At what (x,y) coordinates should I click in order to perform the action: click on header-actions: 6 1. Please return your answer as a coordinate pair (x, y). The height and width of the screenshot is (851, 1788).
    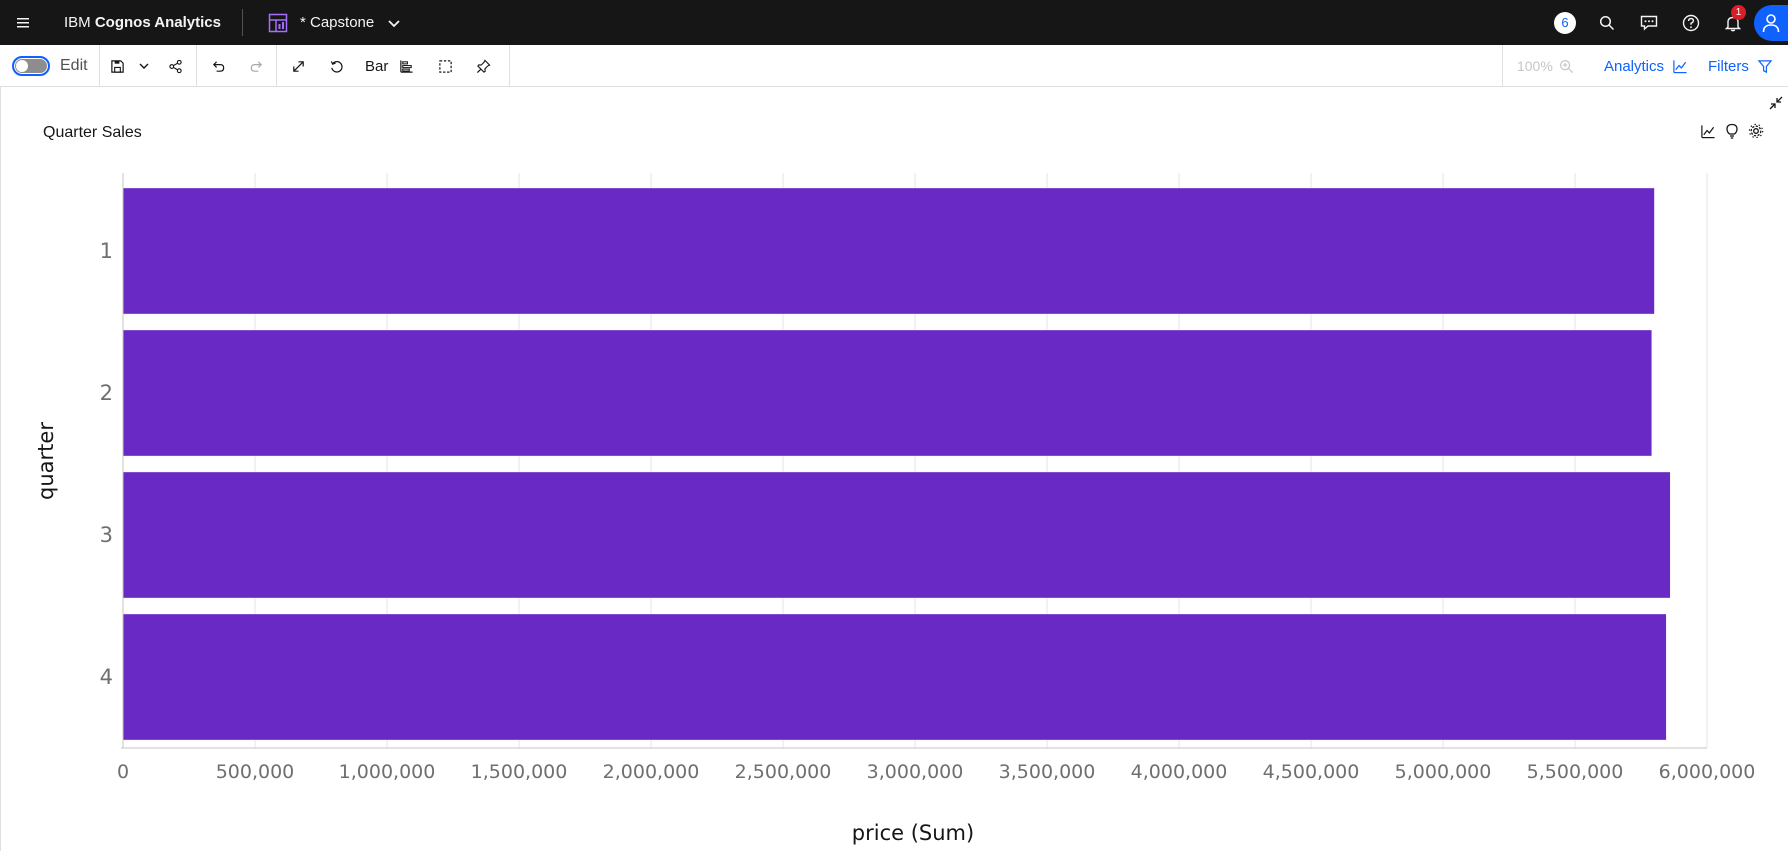
    Looking at the image, I should click on (1666, 22).